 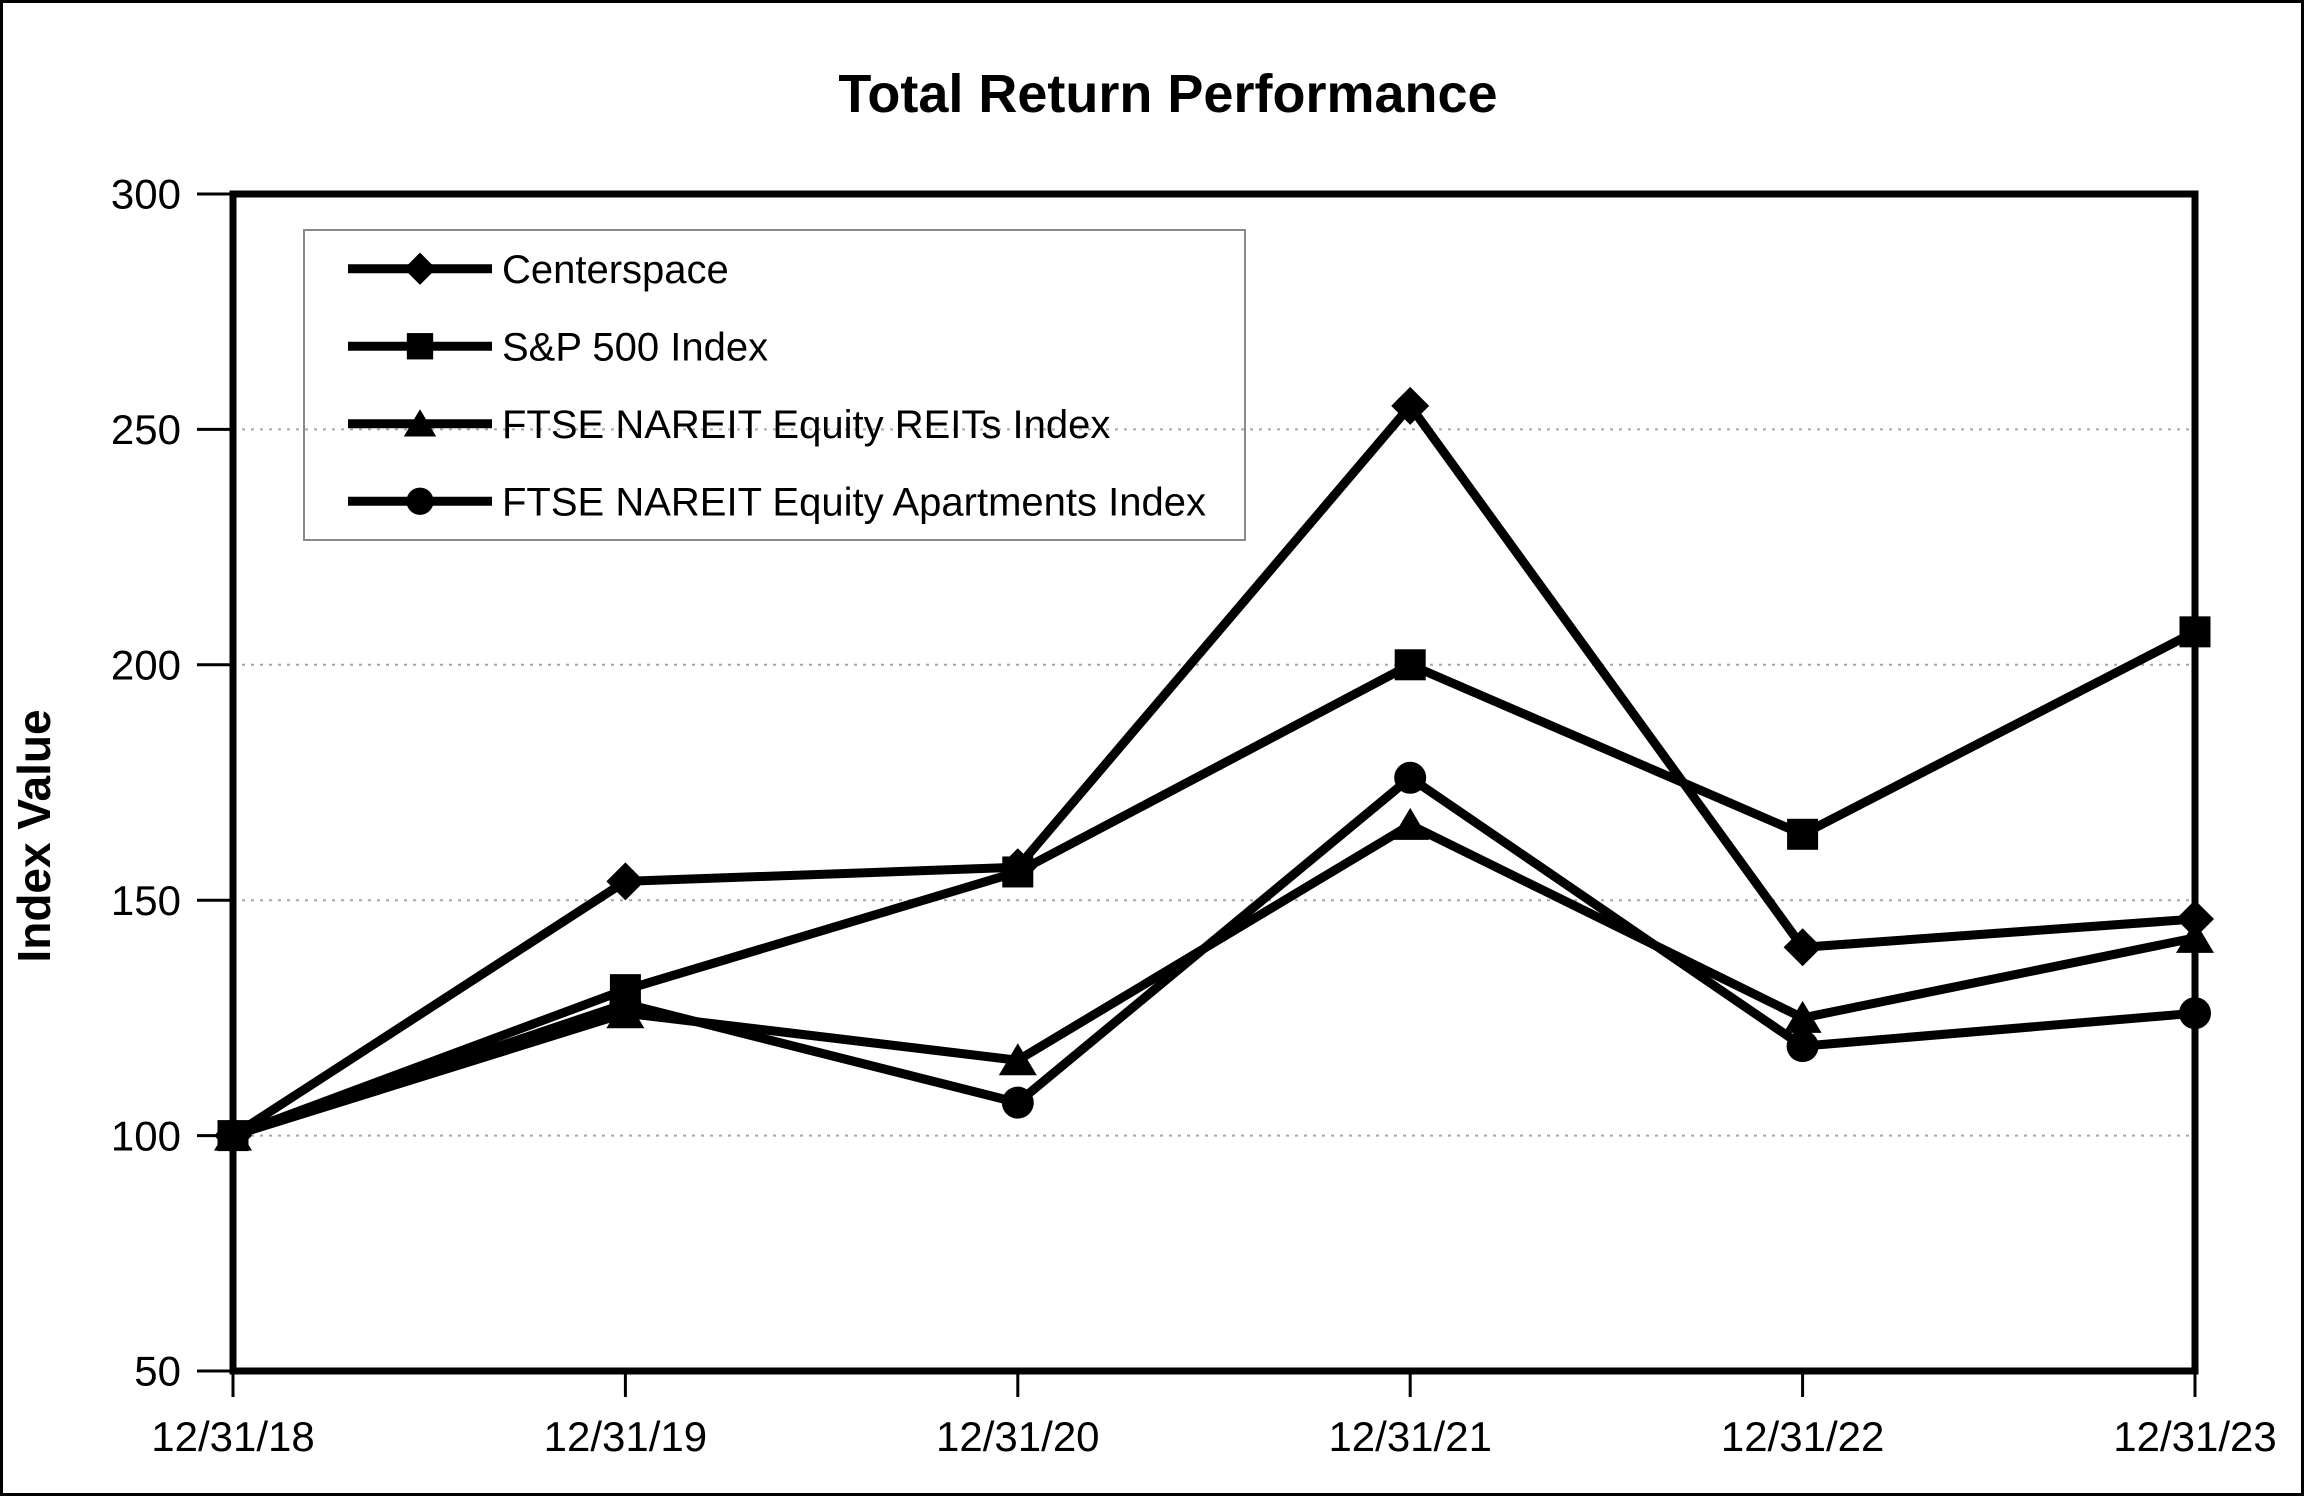 What do you see at coordinates (146, 665) in the screenshot?
I see `y-tick-label: 200` at bounding box center [146, 665].